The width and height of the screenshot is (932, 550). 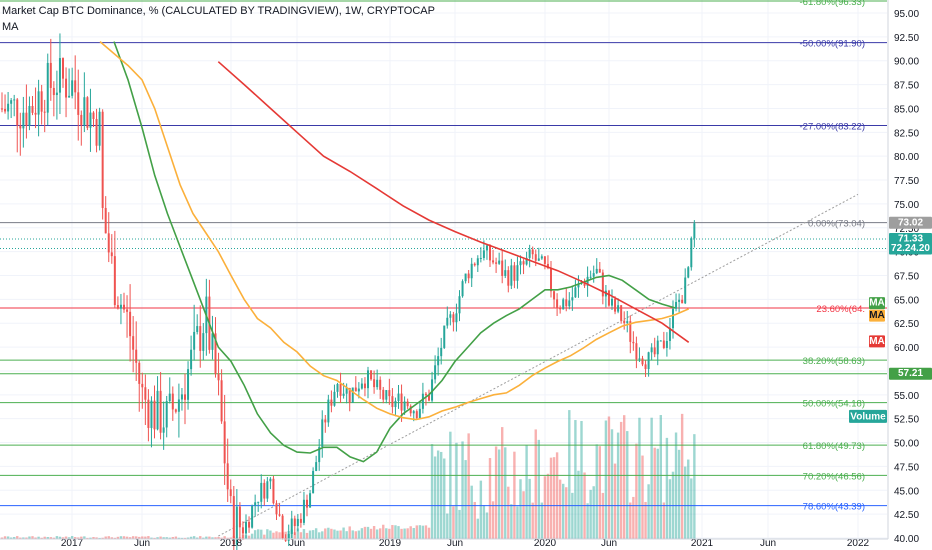 What do you see at coordinates (910, 238) in the screenshot?
I see `price-tag-71: 71.33` at bounding box center [910, 238].